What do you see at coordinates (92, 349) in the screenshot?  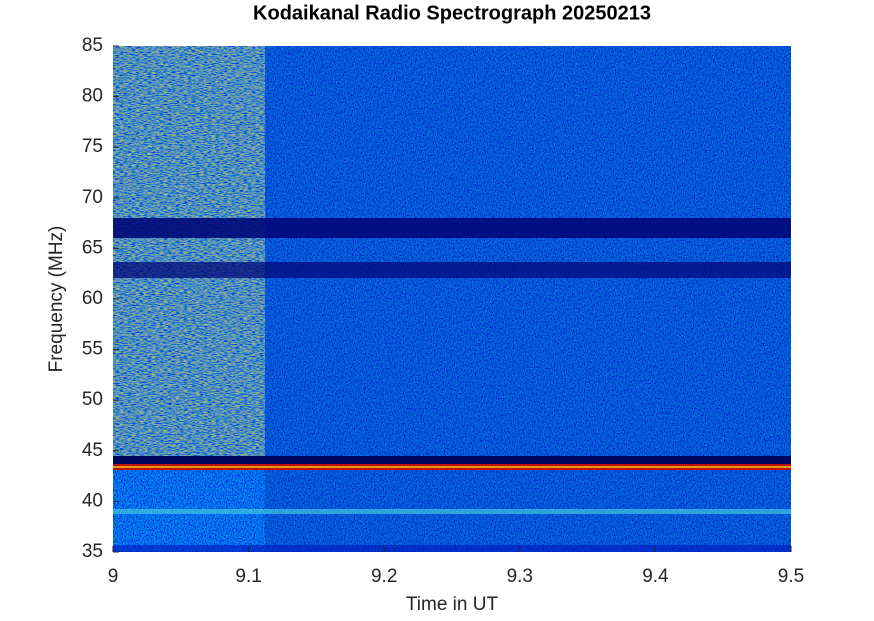 I see `y-tick-label: 55` at bounding box center [92, 349].